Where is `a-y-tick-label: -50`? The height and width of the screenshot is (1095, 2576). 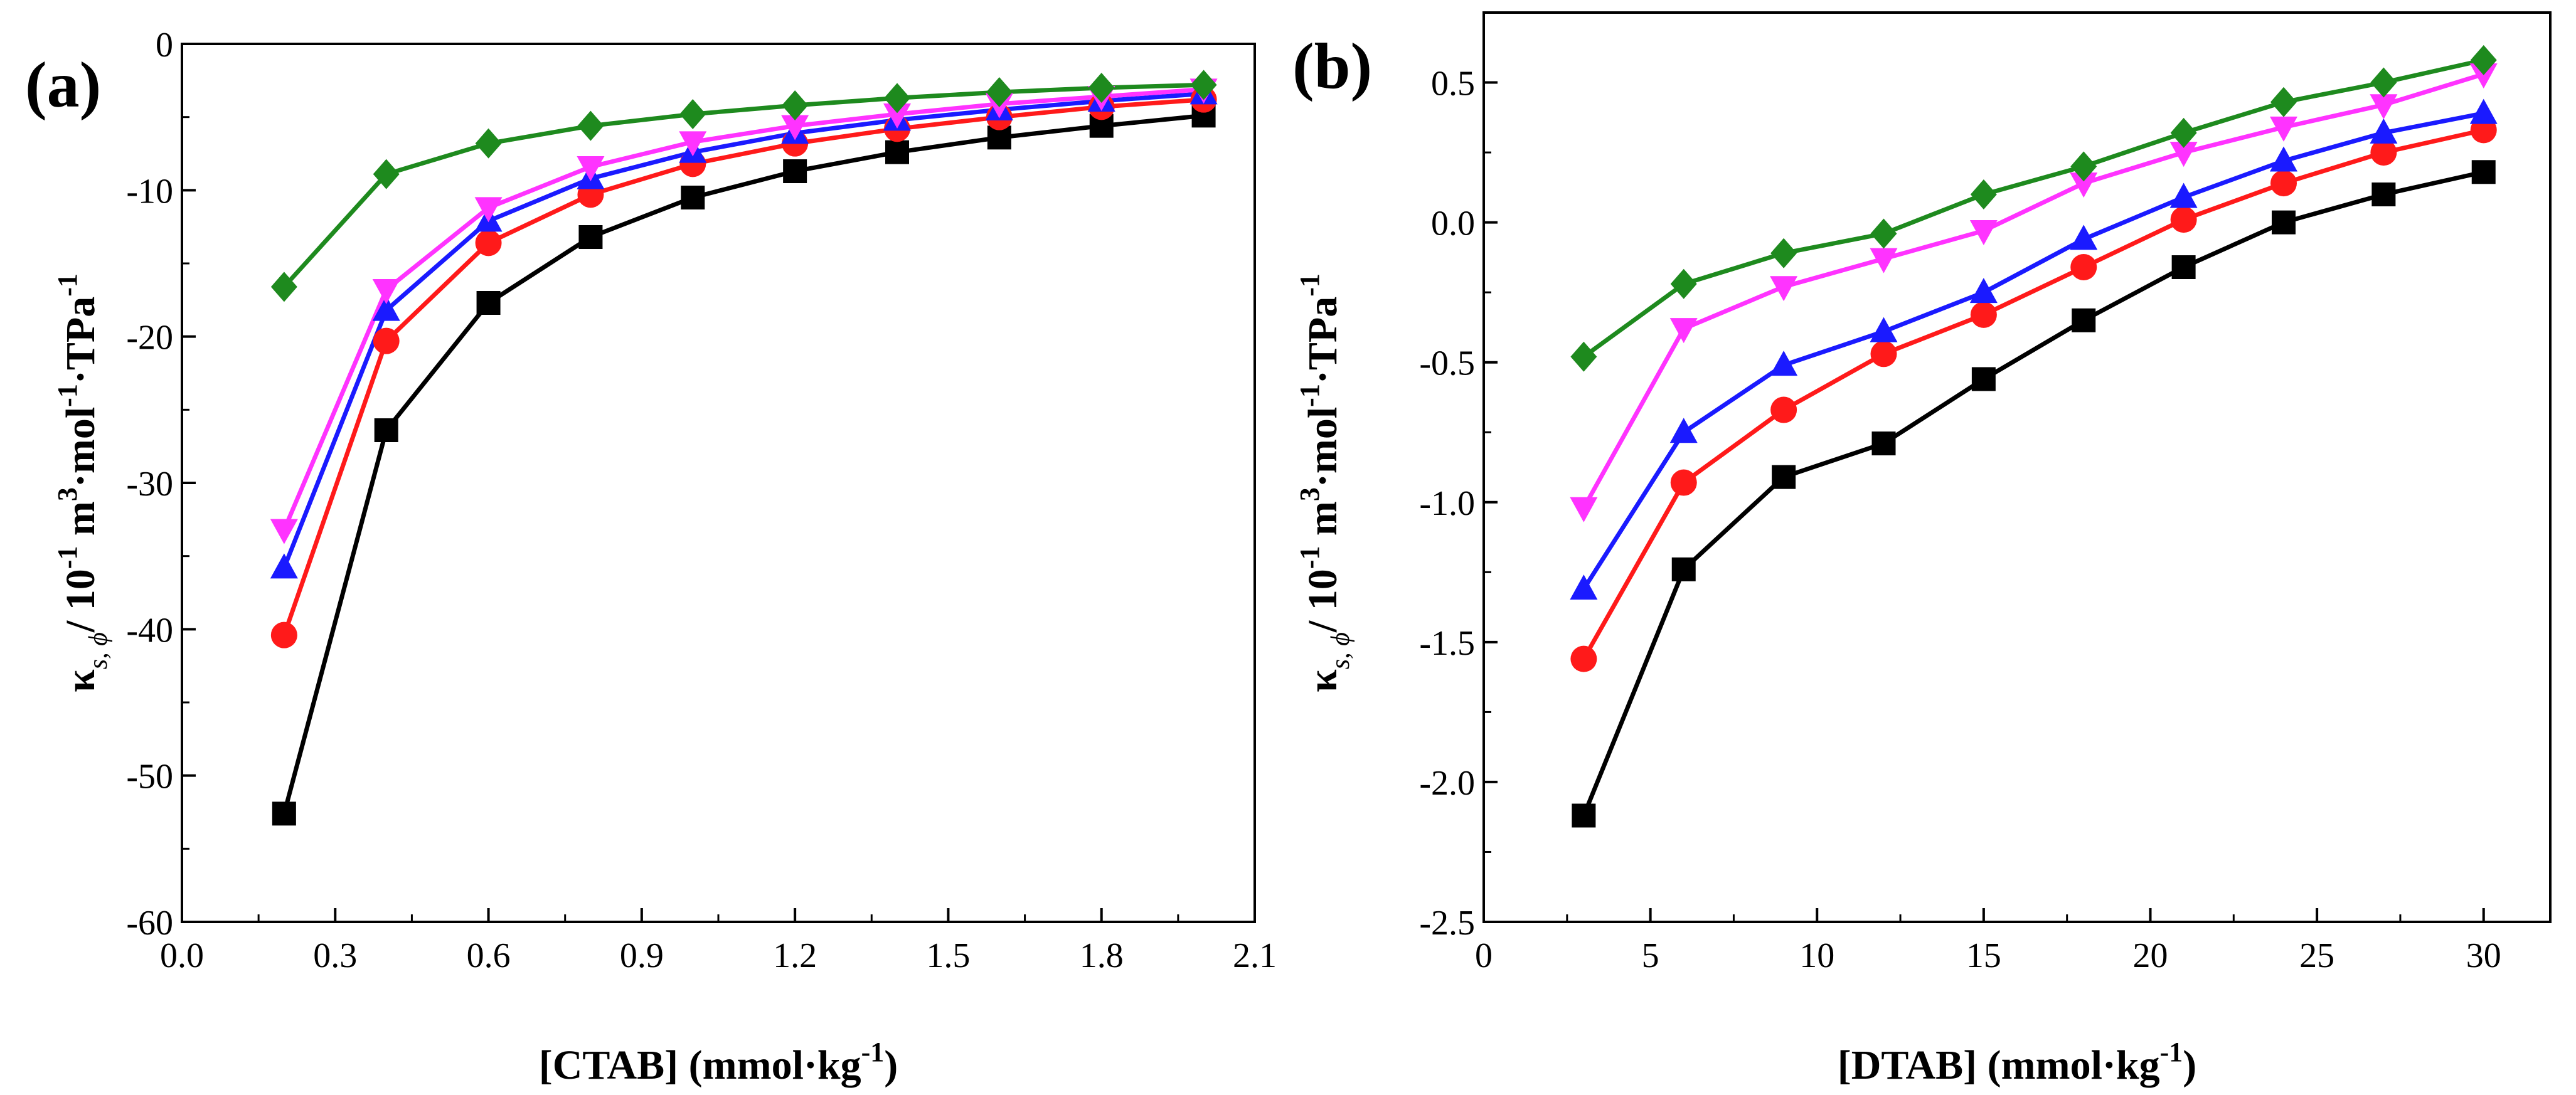 a-y-tick-label: -50 is located at coordinates (149, 777).